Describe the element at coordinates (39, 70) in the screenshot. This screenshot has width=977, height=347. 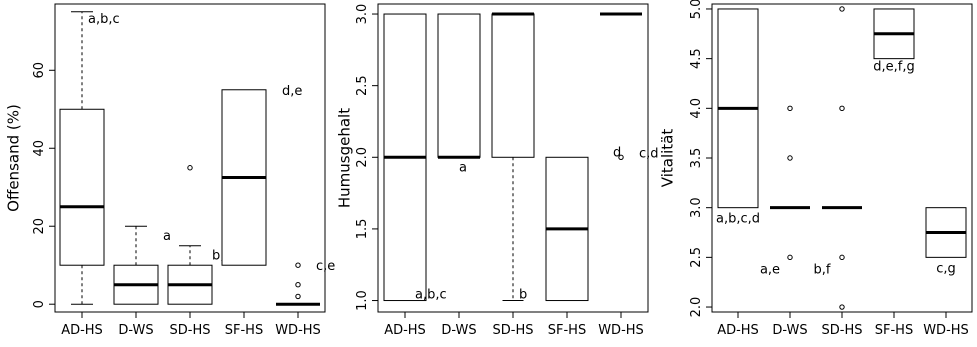
I see `y-tick-label: 60` at that location.